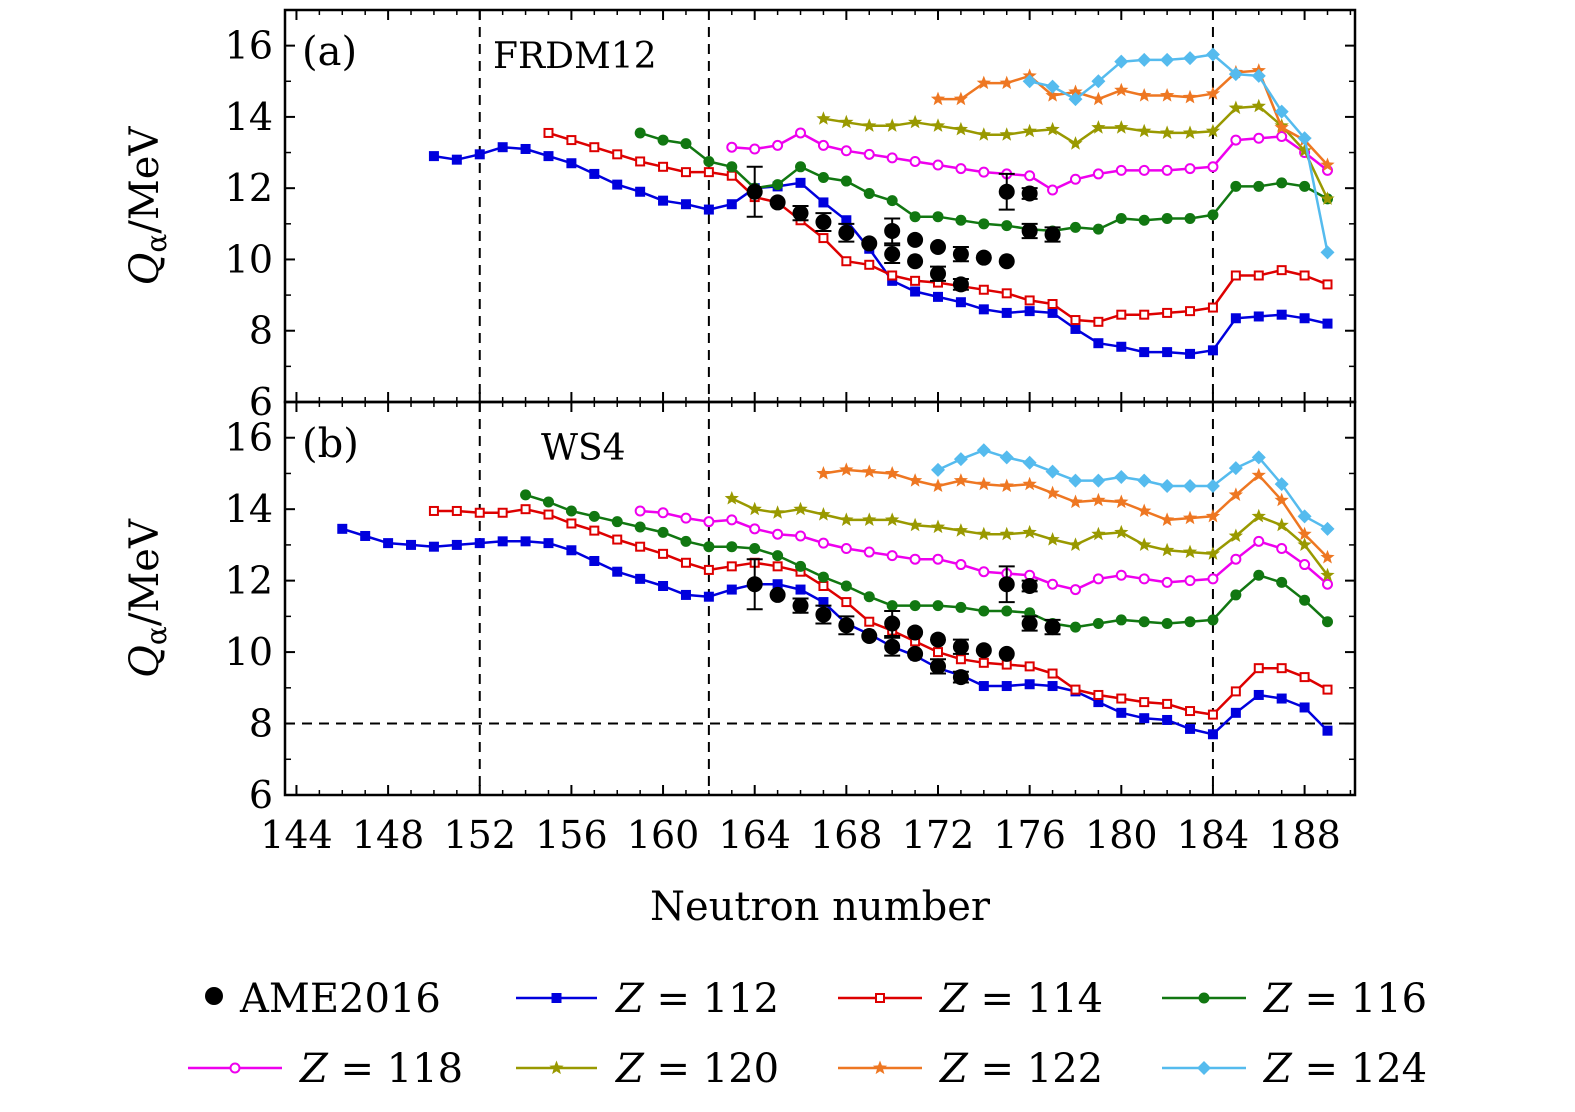 This screenshot has width=1575, height=1112. What do you see at coordinates (881, 611) in the screenshot?
I see `series-line-z114` at bounding box center [881, 611].